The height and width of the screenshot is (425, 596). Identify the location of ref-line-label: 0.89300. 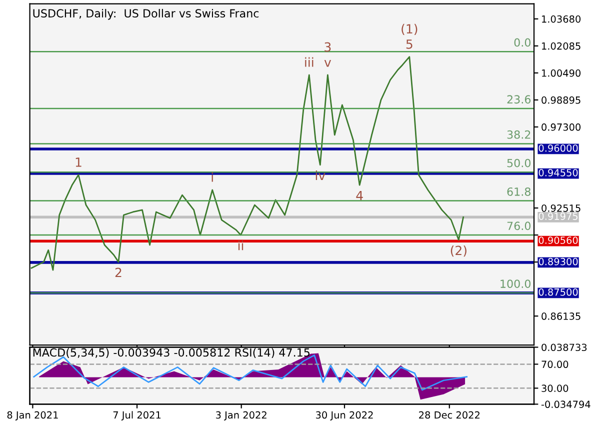
(558, 262).